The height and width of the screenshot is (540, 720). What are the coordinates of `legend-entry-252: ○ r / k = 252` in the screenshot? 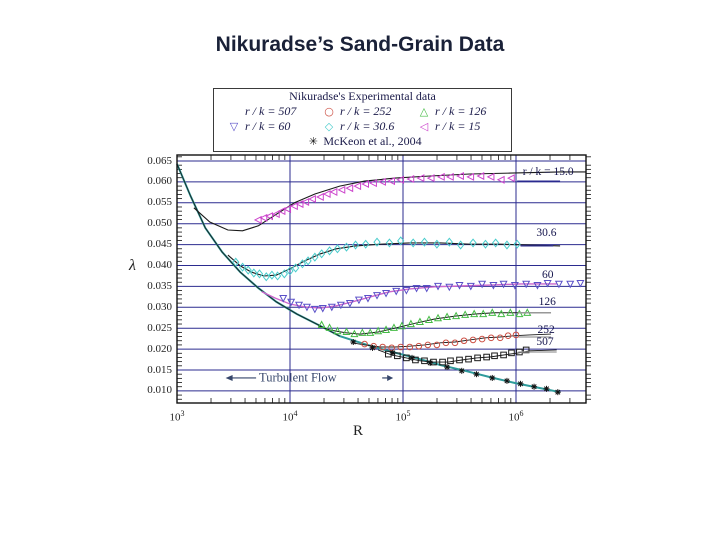 It's located at (367, 111).